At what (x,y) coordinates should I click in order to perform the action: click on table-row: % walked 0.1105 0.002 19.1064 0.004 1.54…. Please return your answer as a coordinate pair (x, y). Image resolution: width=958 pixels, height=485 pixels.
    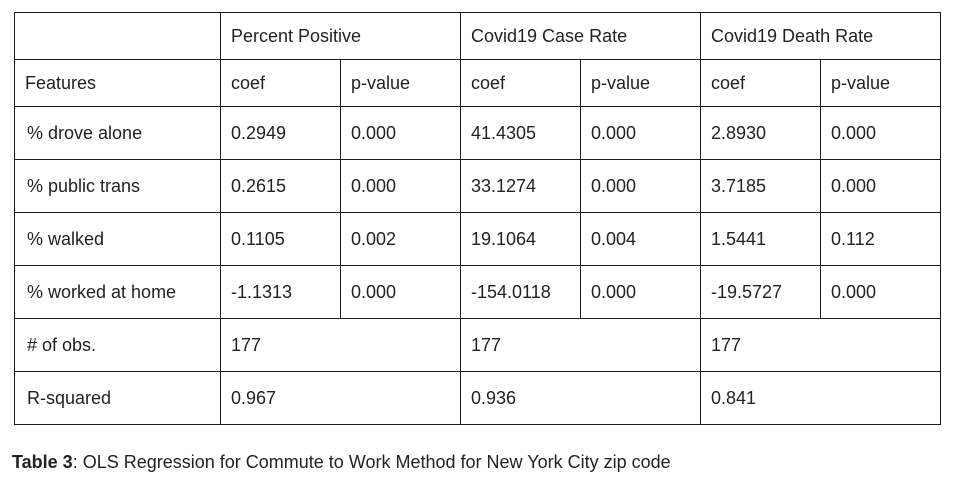
    Looking at the image, I should click on (478, 239).